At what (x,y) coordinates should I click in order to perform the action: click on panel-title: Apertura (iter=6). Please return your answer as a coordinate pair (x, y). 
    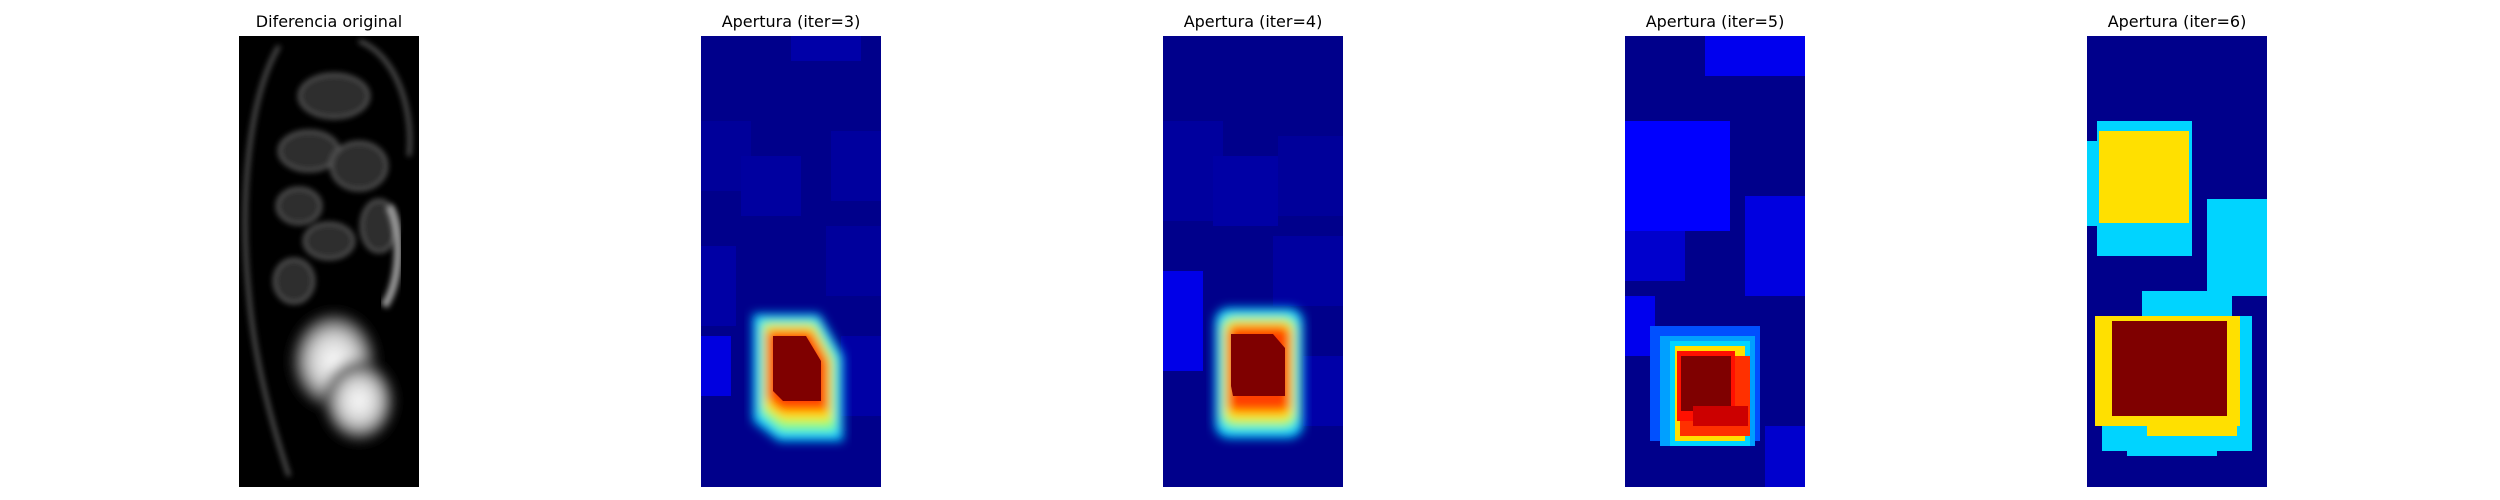
    Looking at the image, I should click on (2177, 21).